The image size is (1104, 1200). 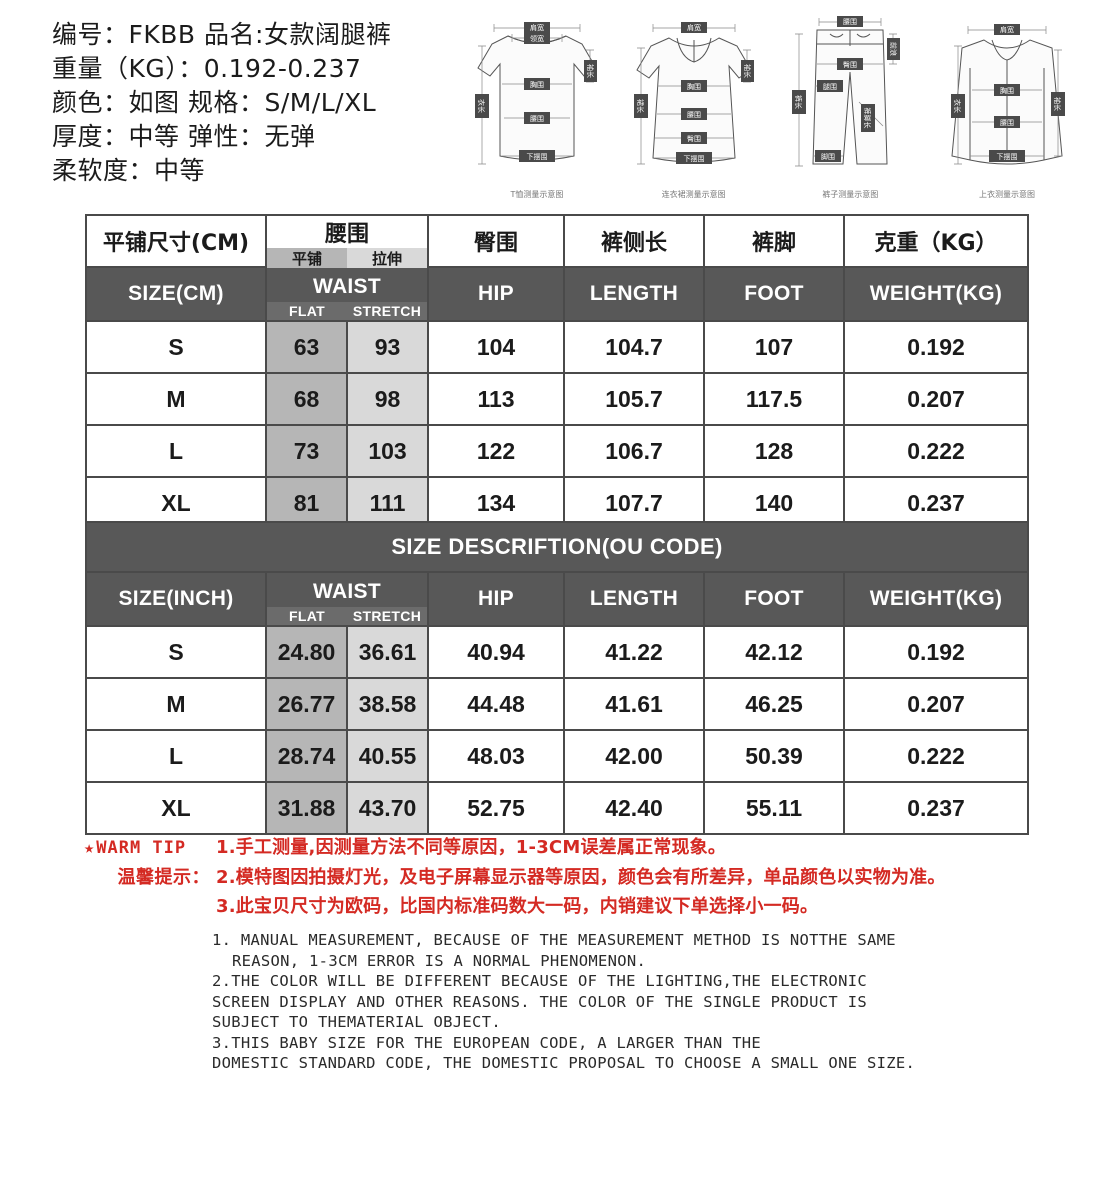 What do you see at coordinates (496, 652) in the screenshot?
I see `cell-hip: 40.94` at bounding box center [496, 652].